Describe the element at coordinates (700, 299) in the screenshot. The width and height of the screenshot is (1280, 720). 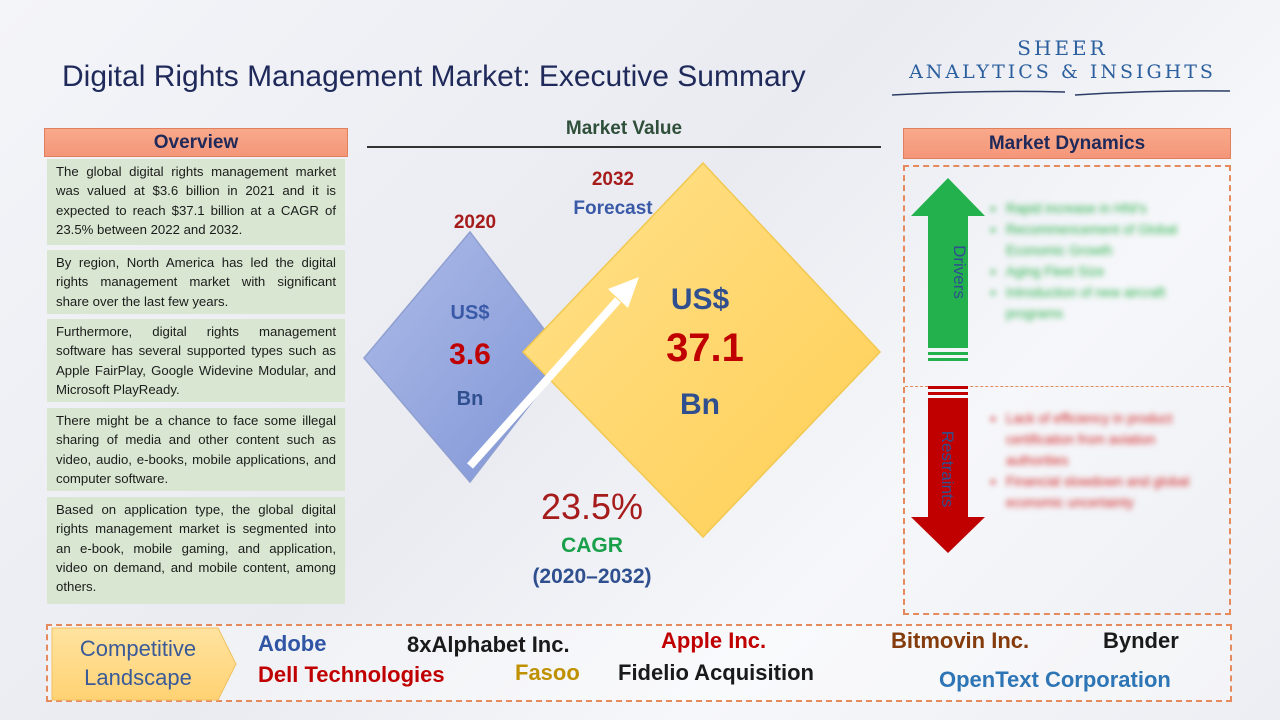
I see `forecast-currency: US$` at that location.